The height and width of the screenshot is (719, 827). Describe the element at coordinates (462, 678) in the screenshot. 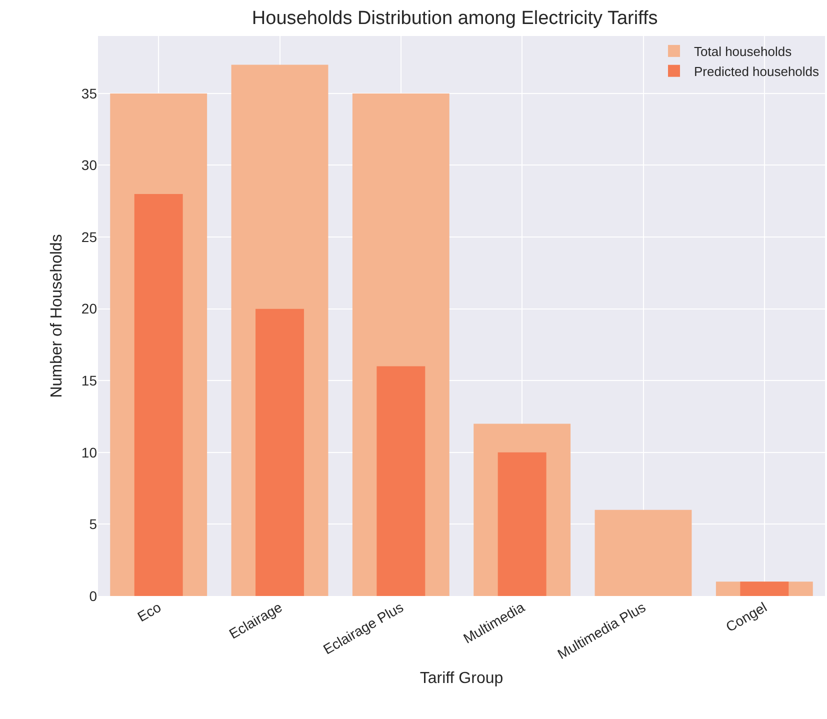

I see `x-axis-title: Tariff Group` at that location.